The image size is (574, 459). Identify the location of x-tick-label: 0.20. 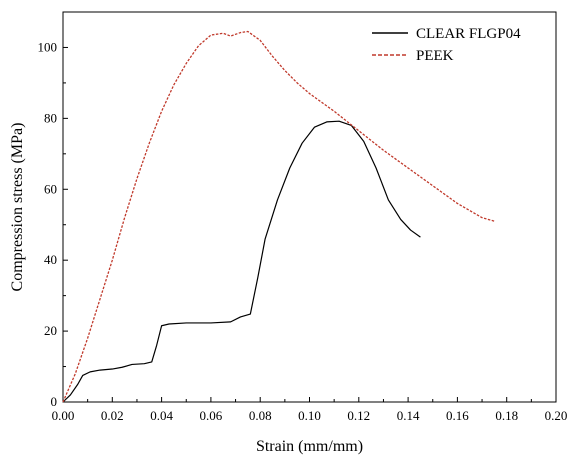
(556, 415).